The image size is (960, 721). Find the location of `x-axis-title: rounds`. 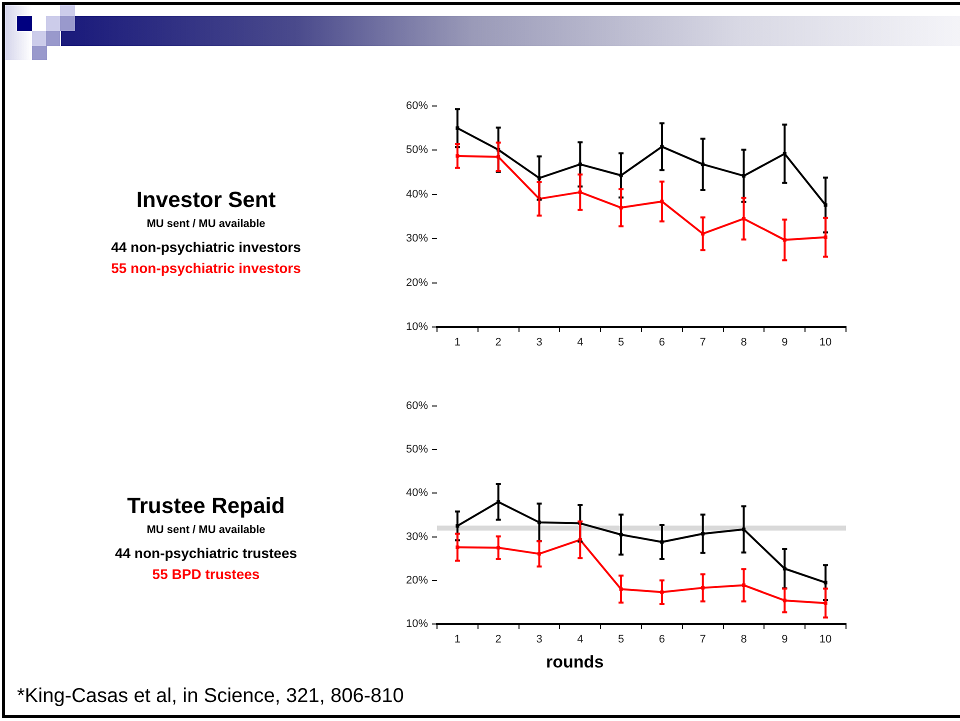

x-axis-title: rounds is located at coordinates (575, 662).